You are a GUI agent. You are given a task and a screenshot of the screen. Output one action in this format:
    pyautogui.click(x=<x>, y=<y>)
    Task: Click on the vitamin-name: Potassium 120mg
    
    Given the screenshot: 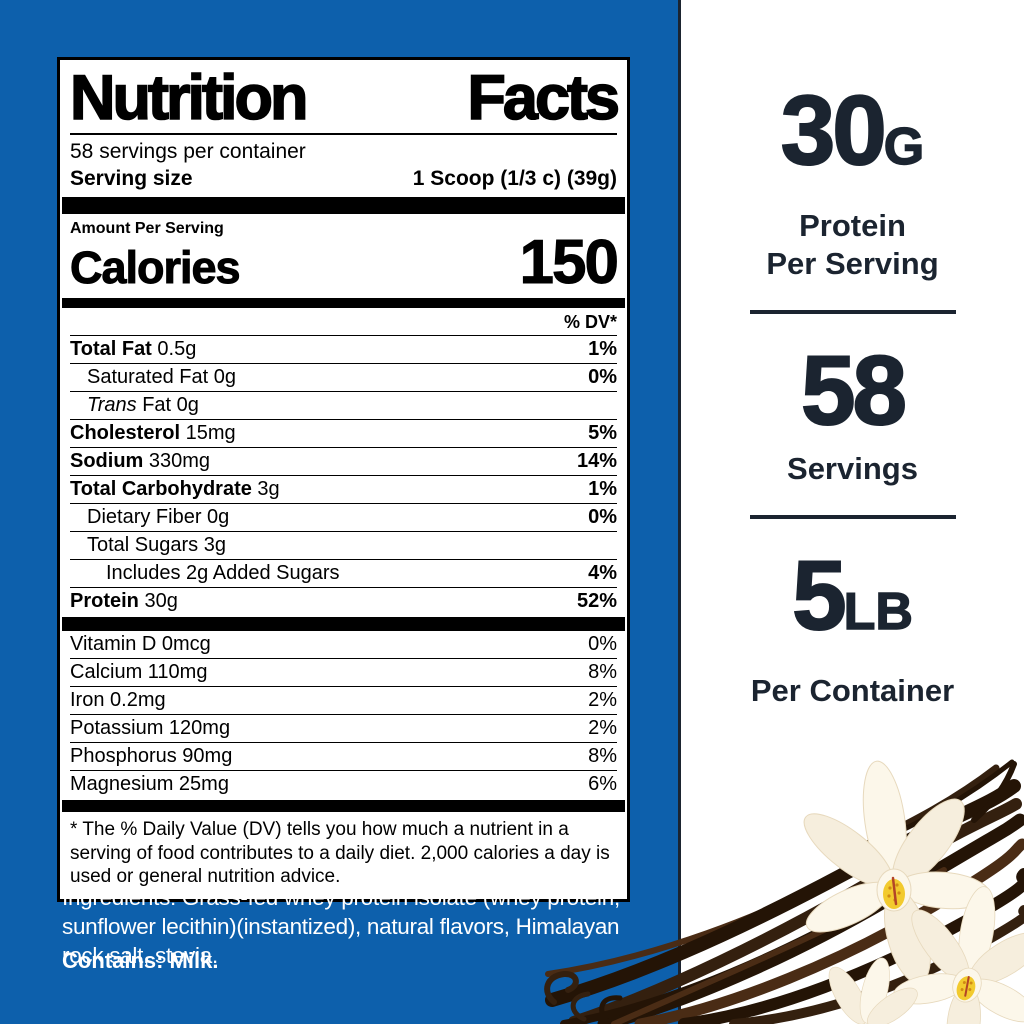 What is the action you would take?
    pyautogui.click(x=150, y=728)
    